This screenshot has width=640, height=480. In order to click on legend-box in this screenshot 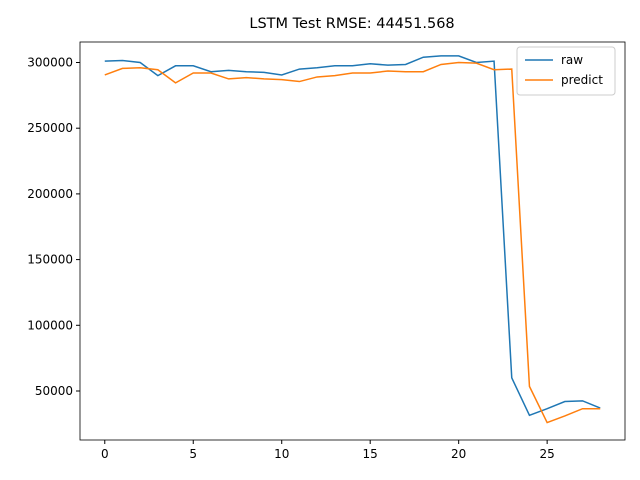, I will do `click(566, 71)`.